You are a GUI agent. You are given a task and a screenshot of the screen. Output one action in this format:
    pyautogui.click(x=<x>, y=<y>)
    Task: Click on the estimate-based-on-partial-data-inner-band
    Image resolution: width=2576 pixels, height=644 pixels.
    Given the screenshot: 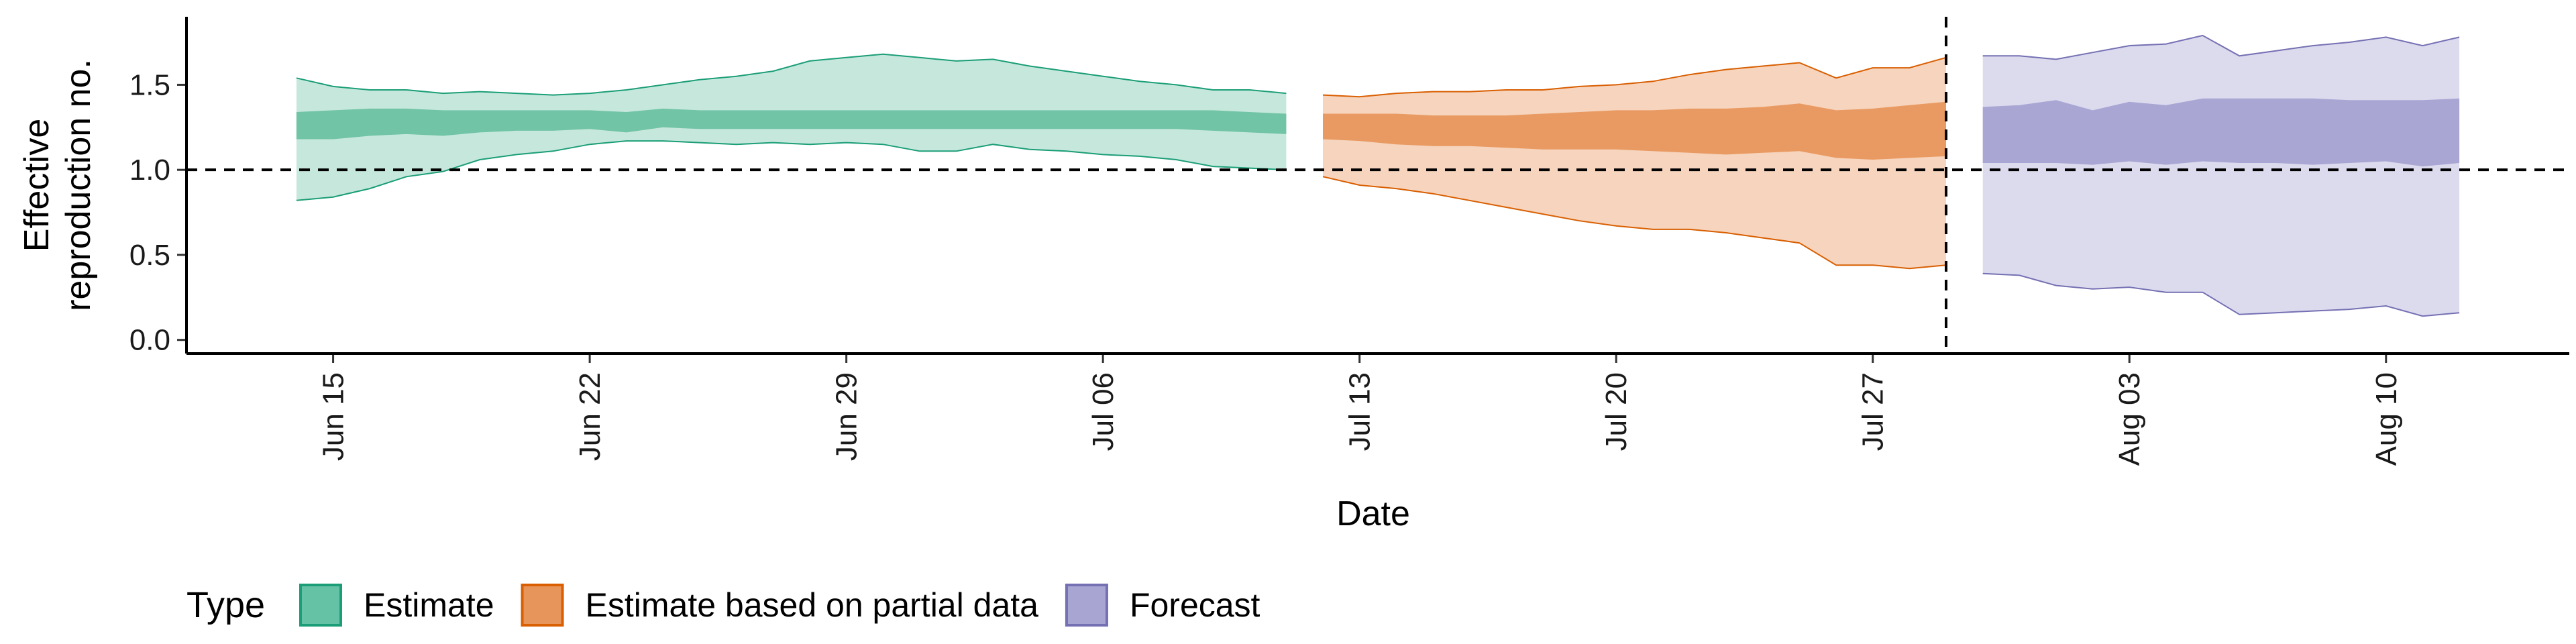 What is the action you would take?
    pyautogui.click(x=1634, y=130)
    